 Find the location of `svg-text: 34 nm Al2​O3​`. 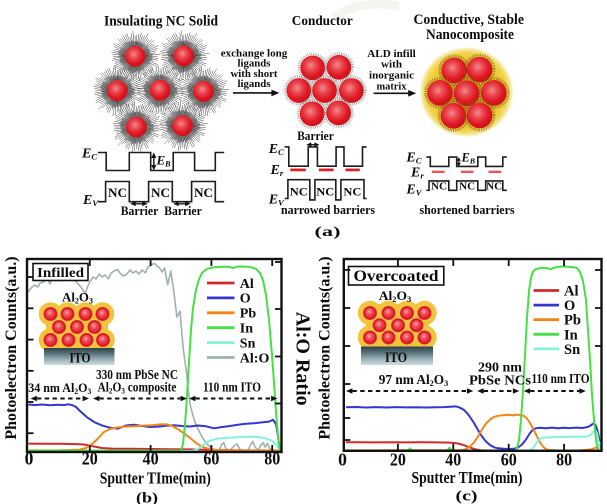

svg-text: 34 nm Al2​O3​ is located at coordinates (59, 388).